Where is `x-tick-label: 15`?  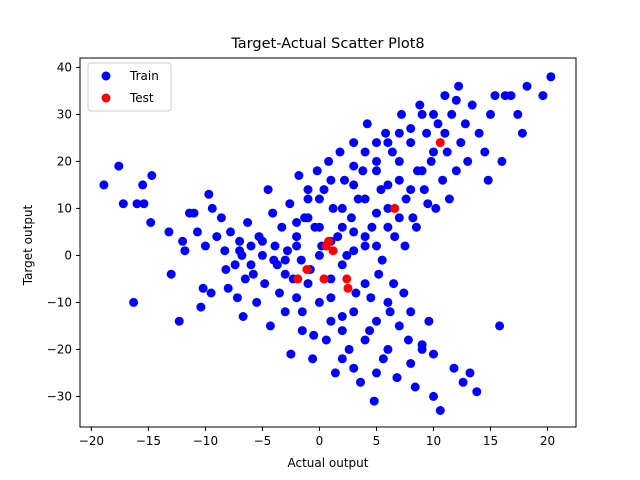 x-tick-label: 15 is located at coordinates (490, 441).